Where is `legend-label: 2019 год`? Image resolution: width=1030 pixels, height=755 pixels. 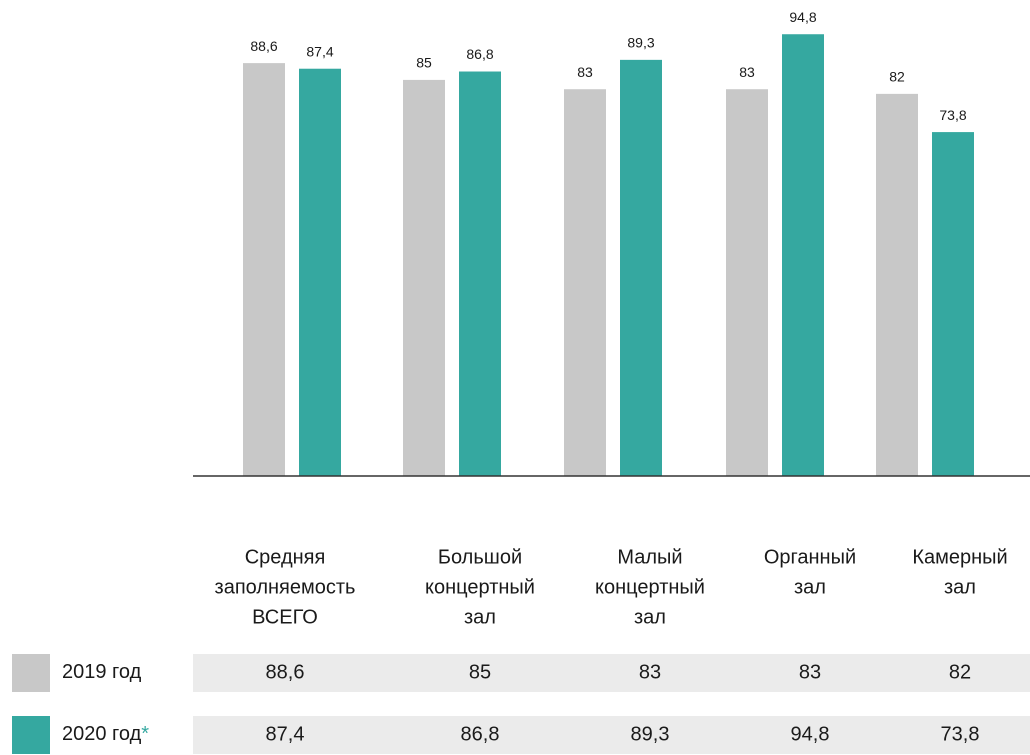
legend-label: 2019 год is located at coordinates (102, 672).